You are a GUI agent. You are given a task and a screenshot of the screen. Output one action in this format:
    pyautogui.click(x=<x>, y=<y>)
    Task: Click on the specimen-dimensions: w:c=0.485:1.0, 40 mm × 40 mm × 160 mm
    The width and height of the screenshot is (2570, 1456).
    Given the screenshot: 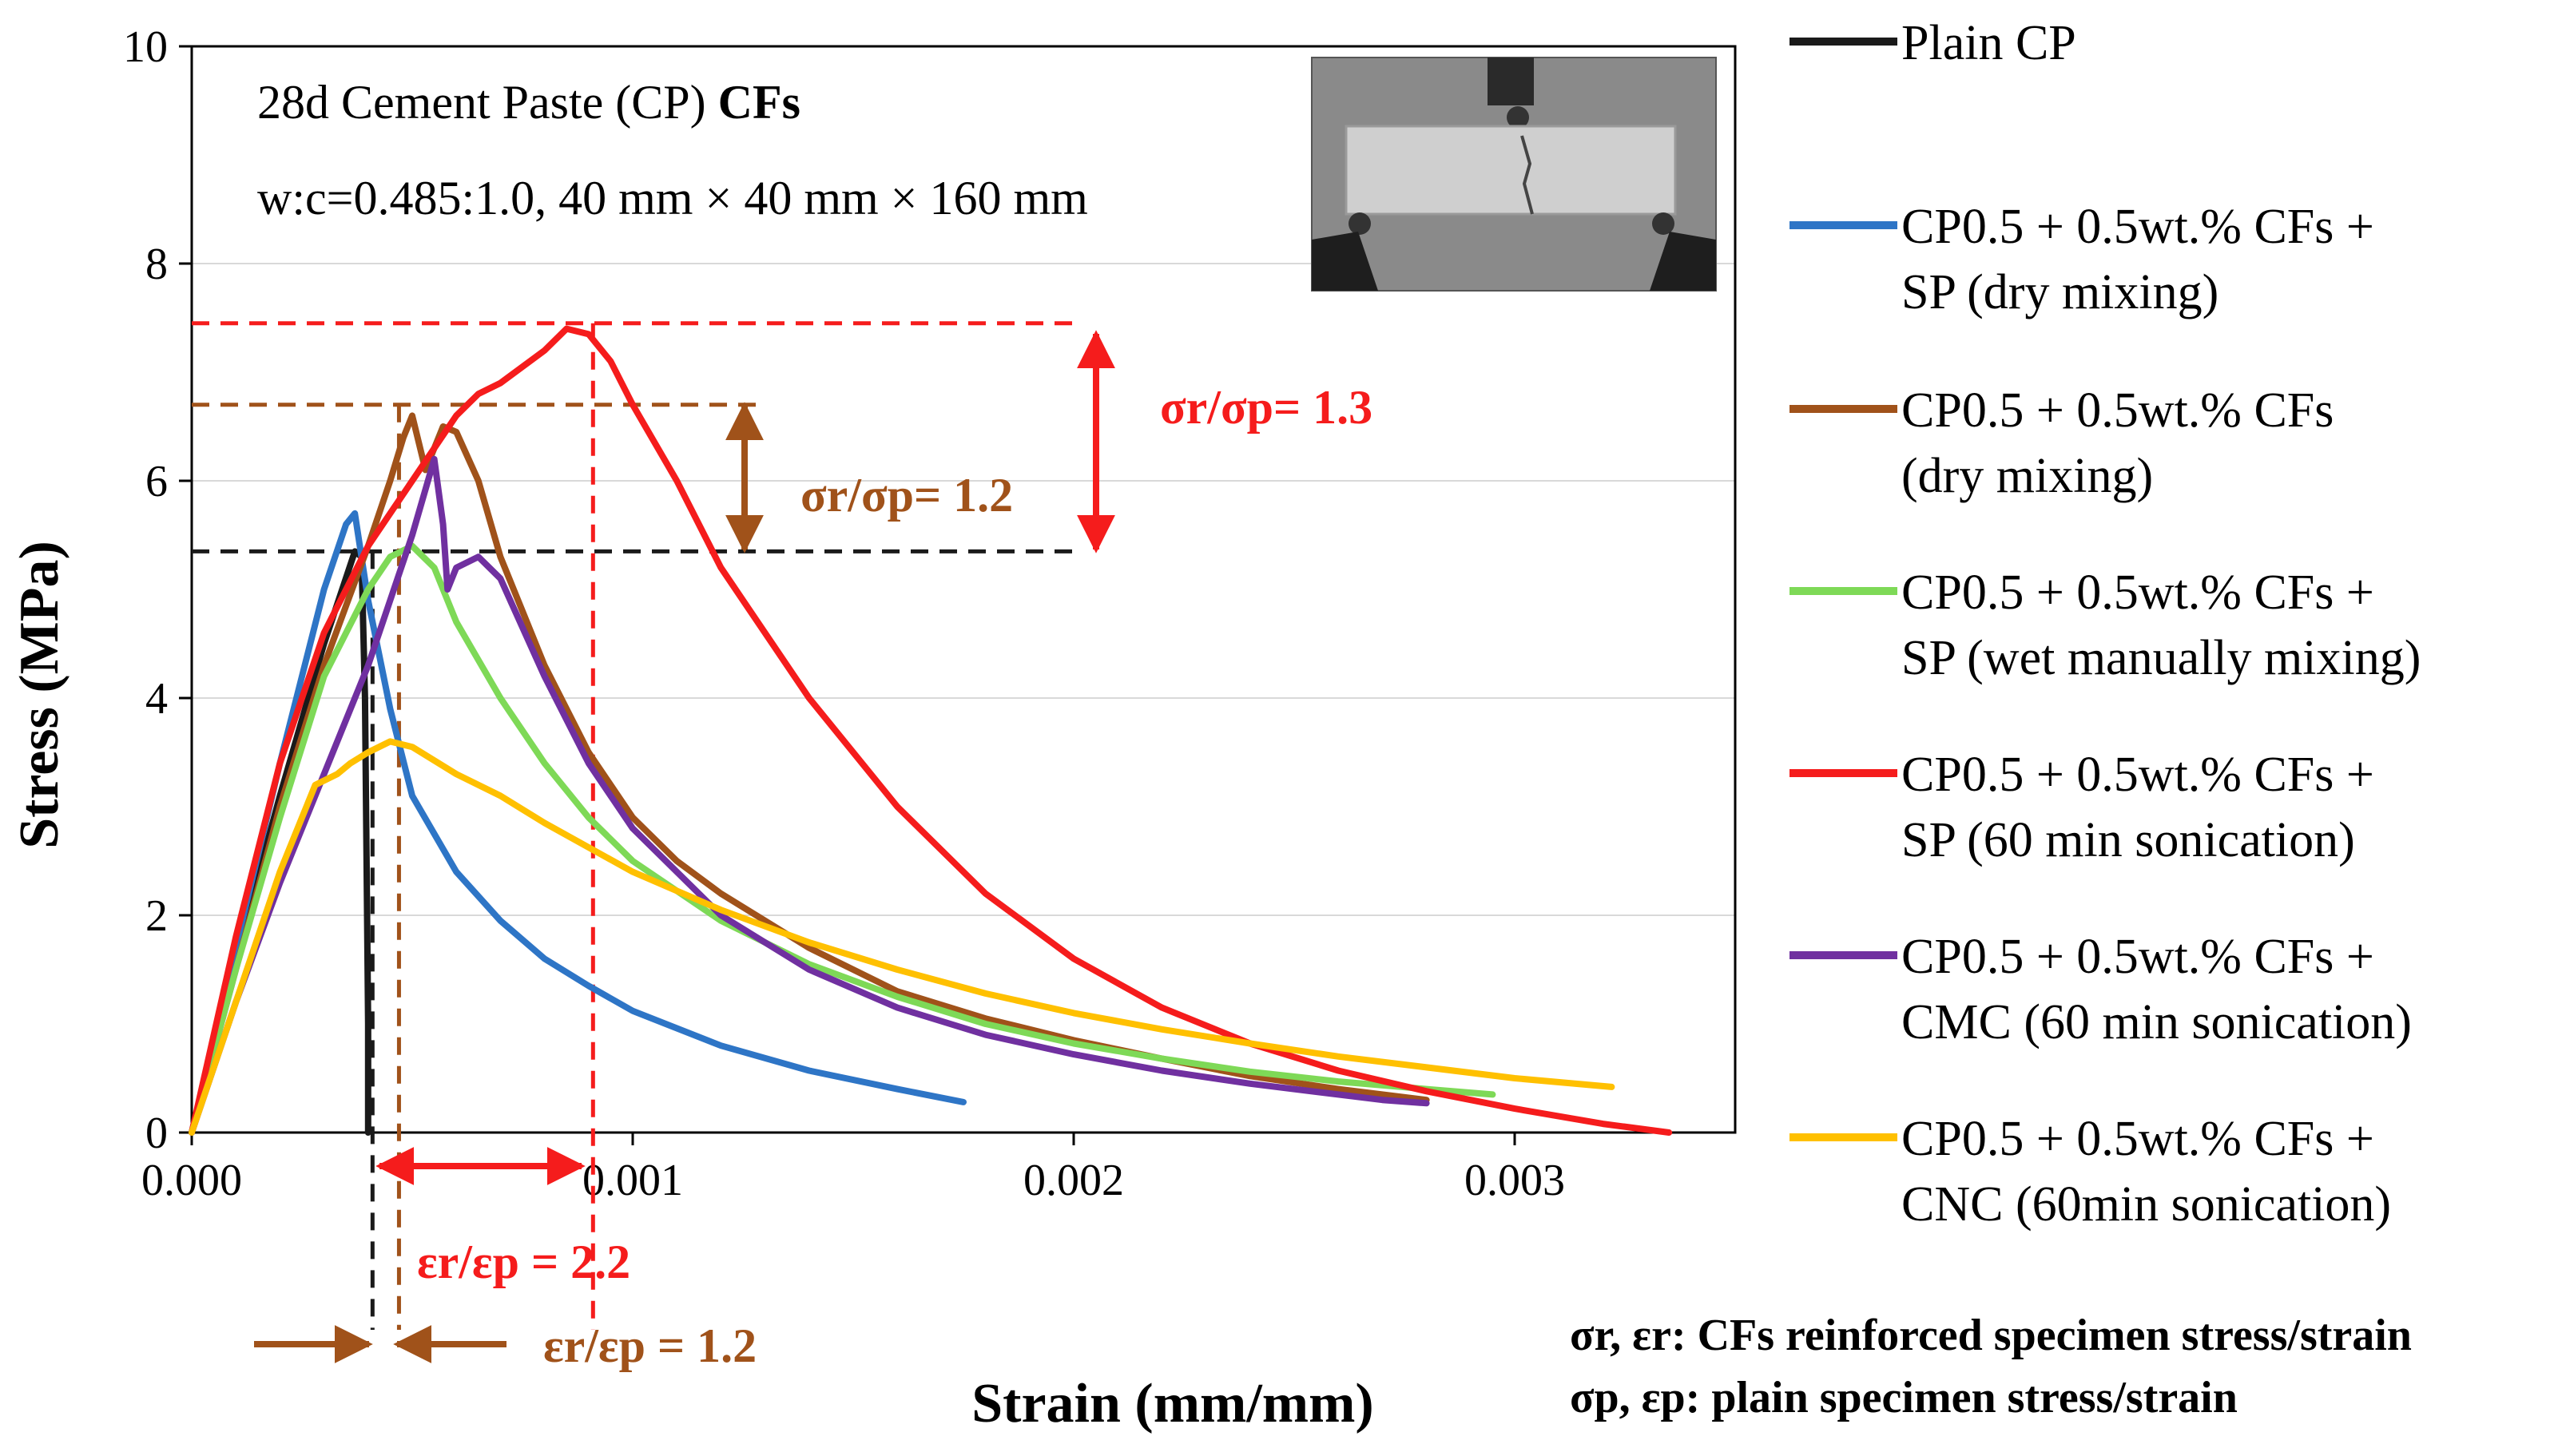 What is the action you would take?
    pyautogui.click(x=673, y=198)
    